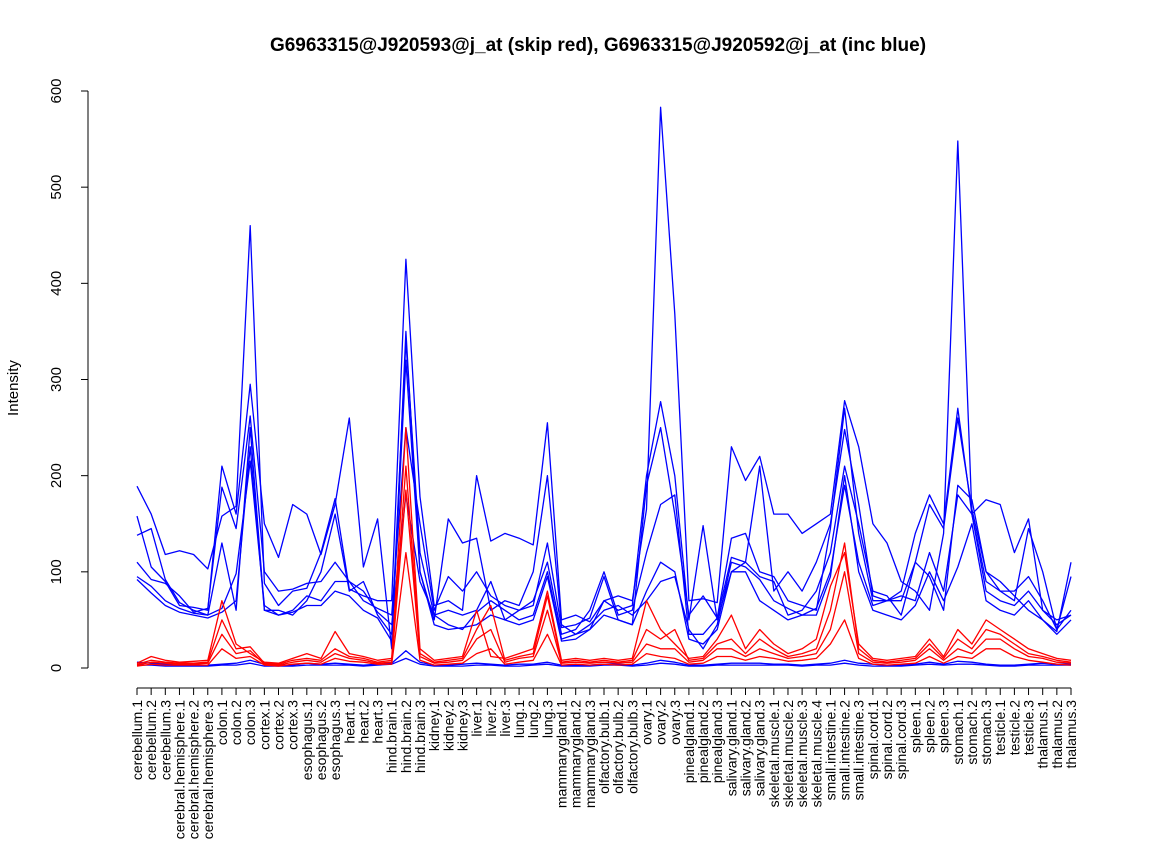  What do you see at coordinates (731, 748) in the screenshot?
I see `x-tick-label: salivary.gland.1` at bounding box center [731, 748].